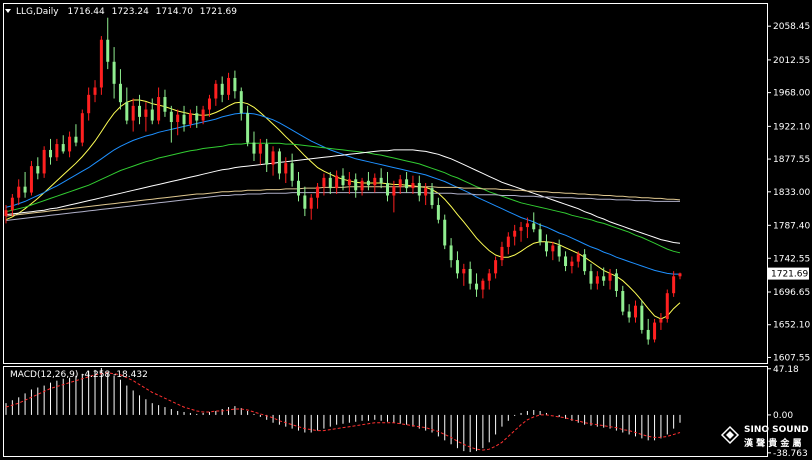 The width and height of the screenshot is (812, 460). I want to click on y-tick-label: 2058.45, so click(791, 27).